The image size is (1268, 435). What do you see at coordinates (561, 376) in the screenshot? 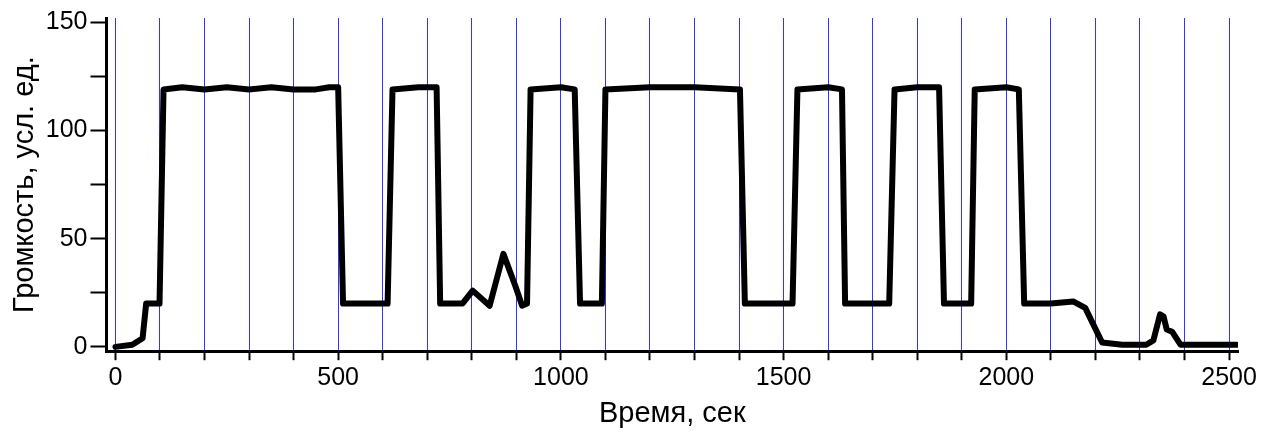
I see `x-tick-label: 1000` at bounding box center [561, 376].